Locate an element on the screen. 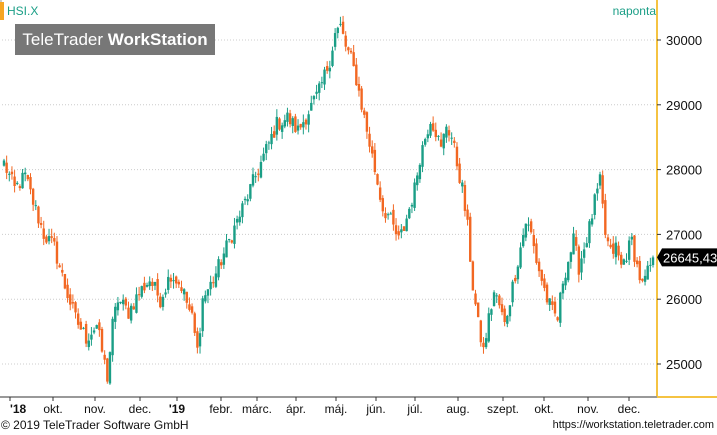 The height and width of the screenshot is (435, 717). x-tick-label: okt. is located at coordinates (543, 409).